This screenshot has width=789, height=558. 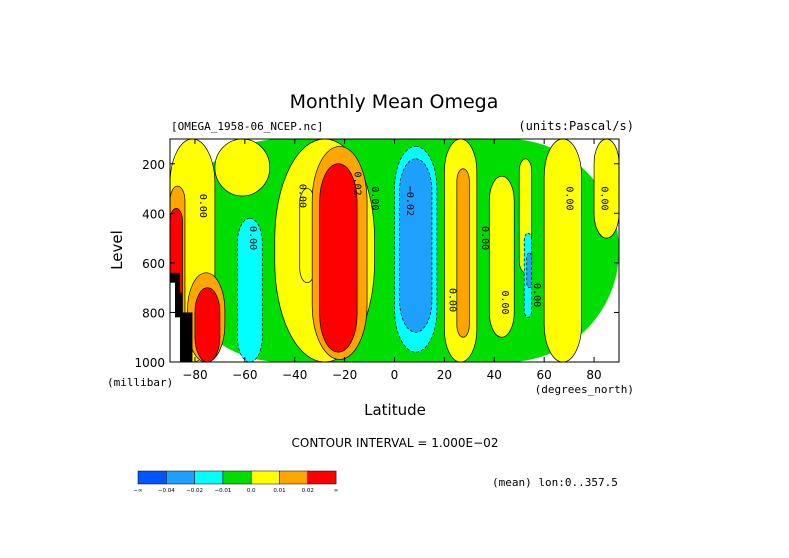 I want to click on colorbar-label: −0.01, so click(x=222, y=491).